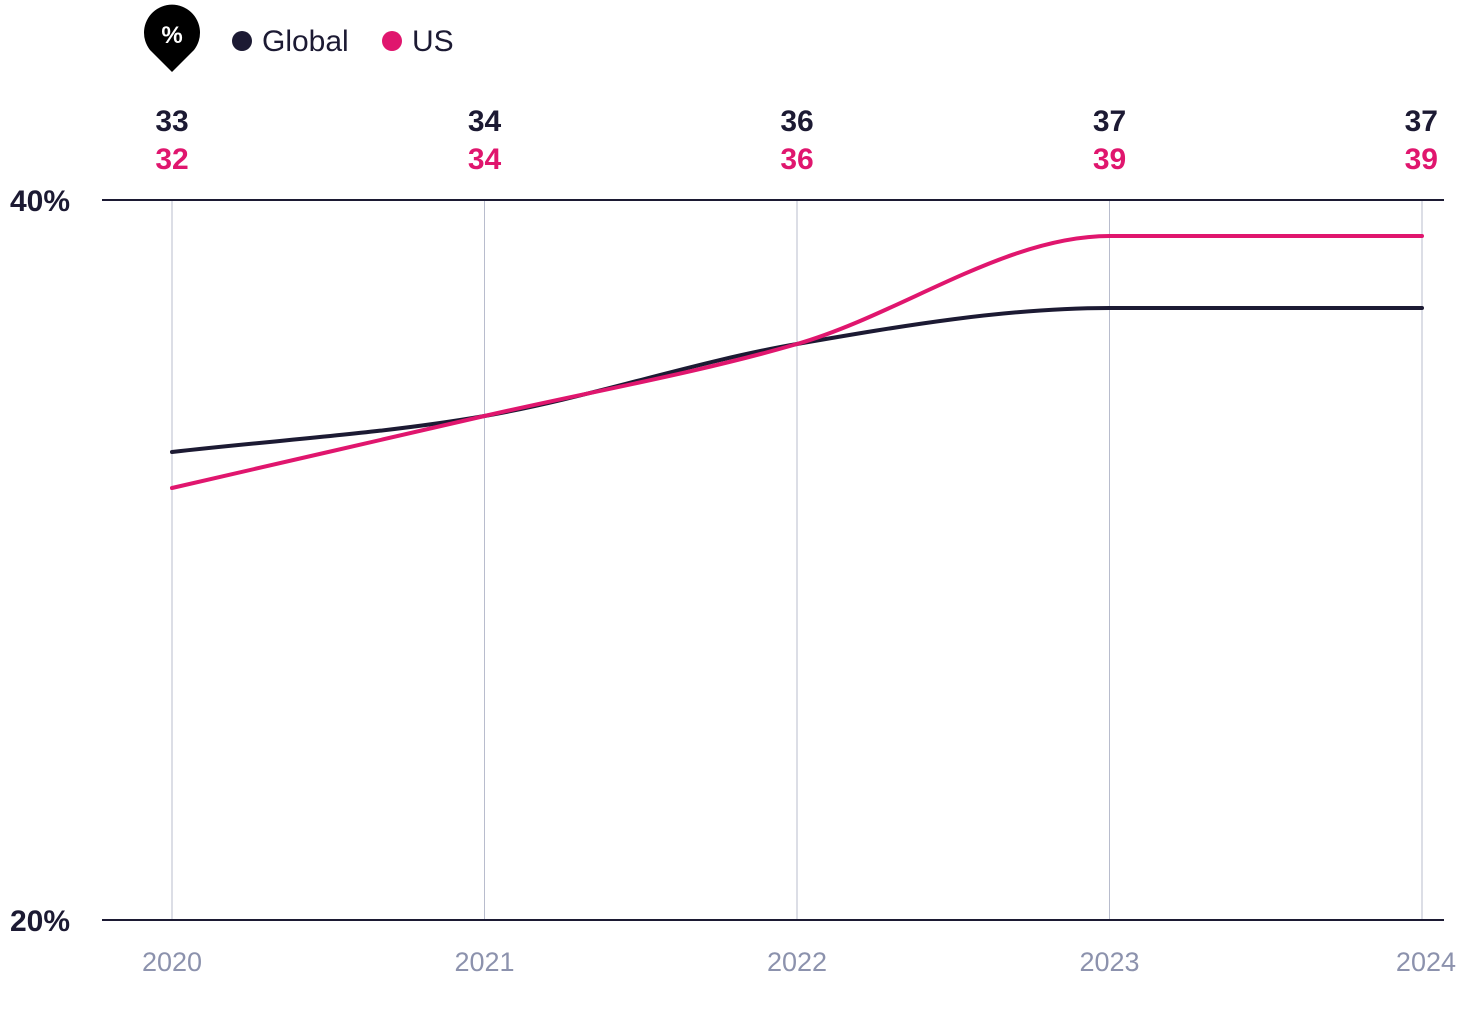 The width and height of the screenshot is (1484, 1028). Describe the element at coordinates (40, 201) in the screenshot. I see `y-tick-label-40: 40%` at that location.